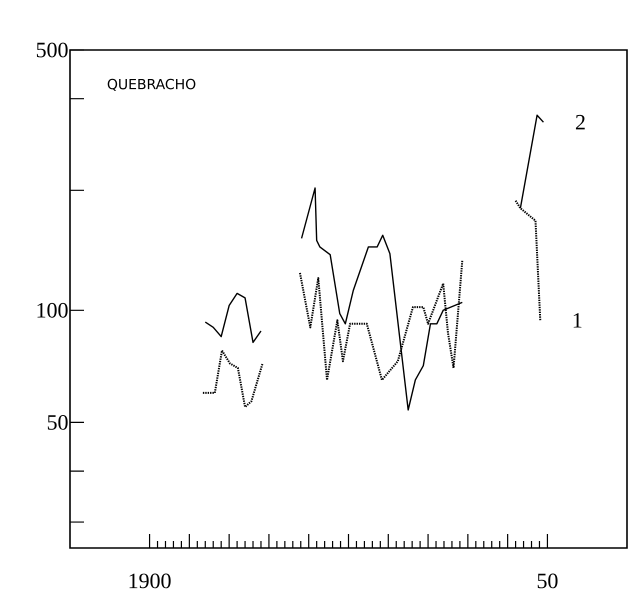 The height and width of the screenshot is (611, 629). What do you see at coordinates (58, 422) in the screenshot?
I see `y-tick-label: 50` at bounding box center [58, 422].